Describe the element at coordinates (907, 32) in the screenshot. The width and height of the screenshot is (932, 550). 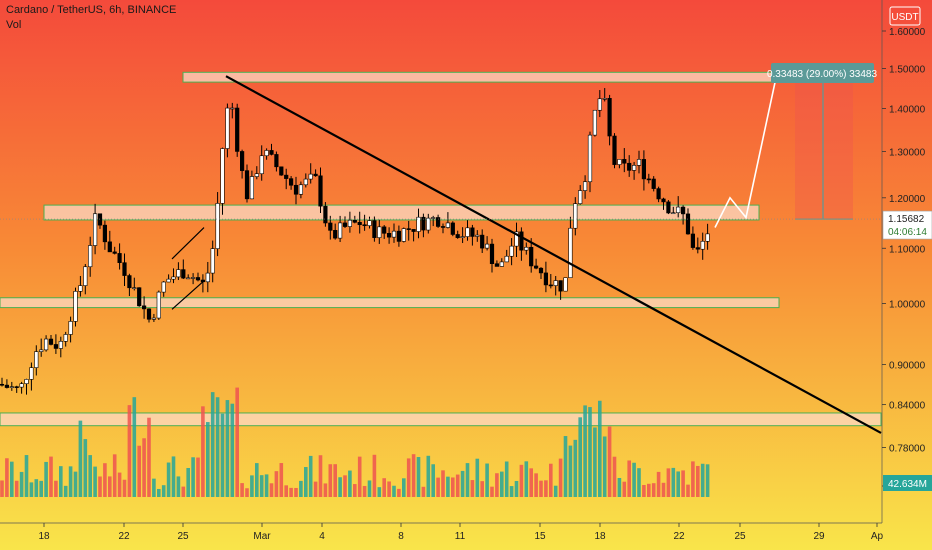
I see `price-tick-label: 1.60000` at that location.